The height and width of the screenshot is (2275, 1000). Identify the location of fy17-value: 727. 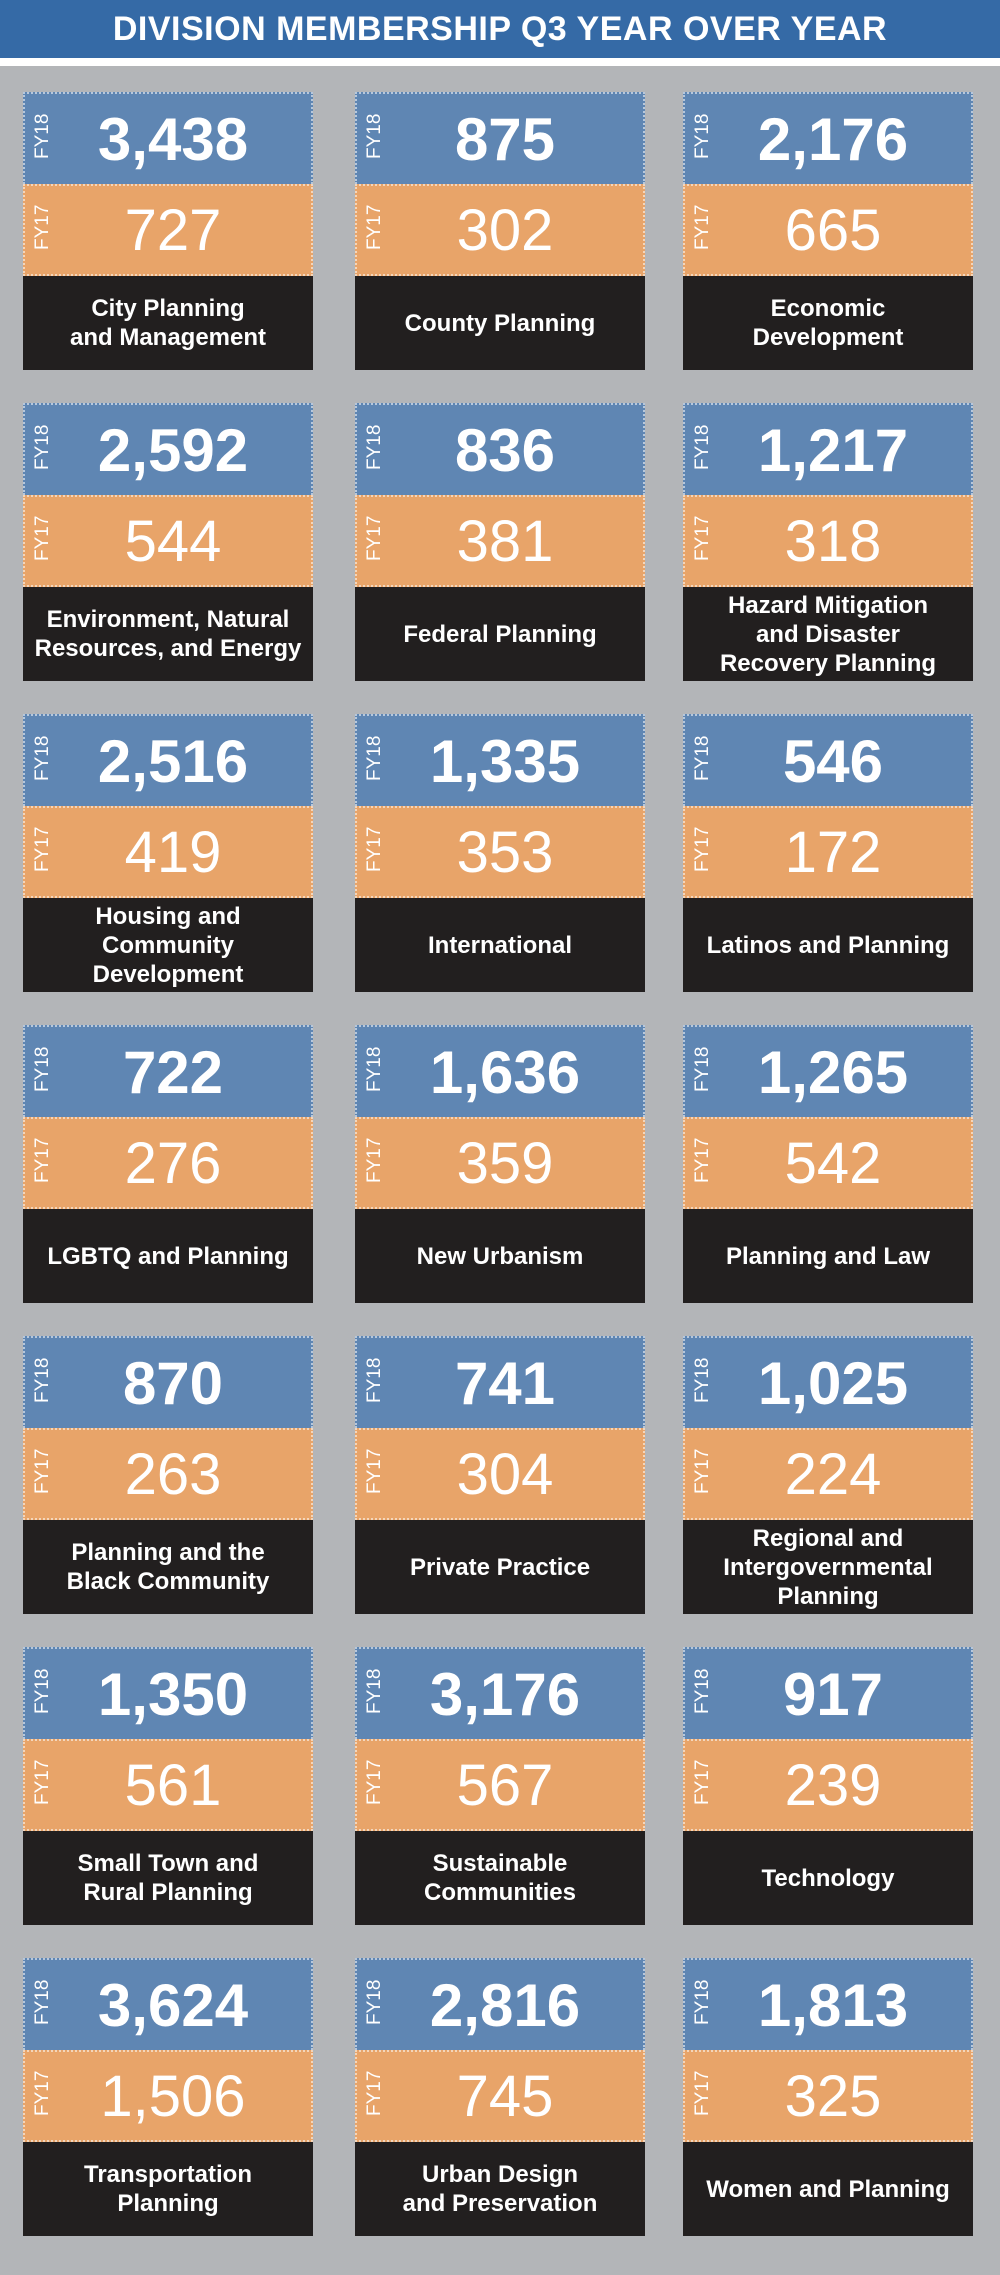
(173, 230).